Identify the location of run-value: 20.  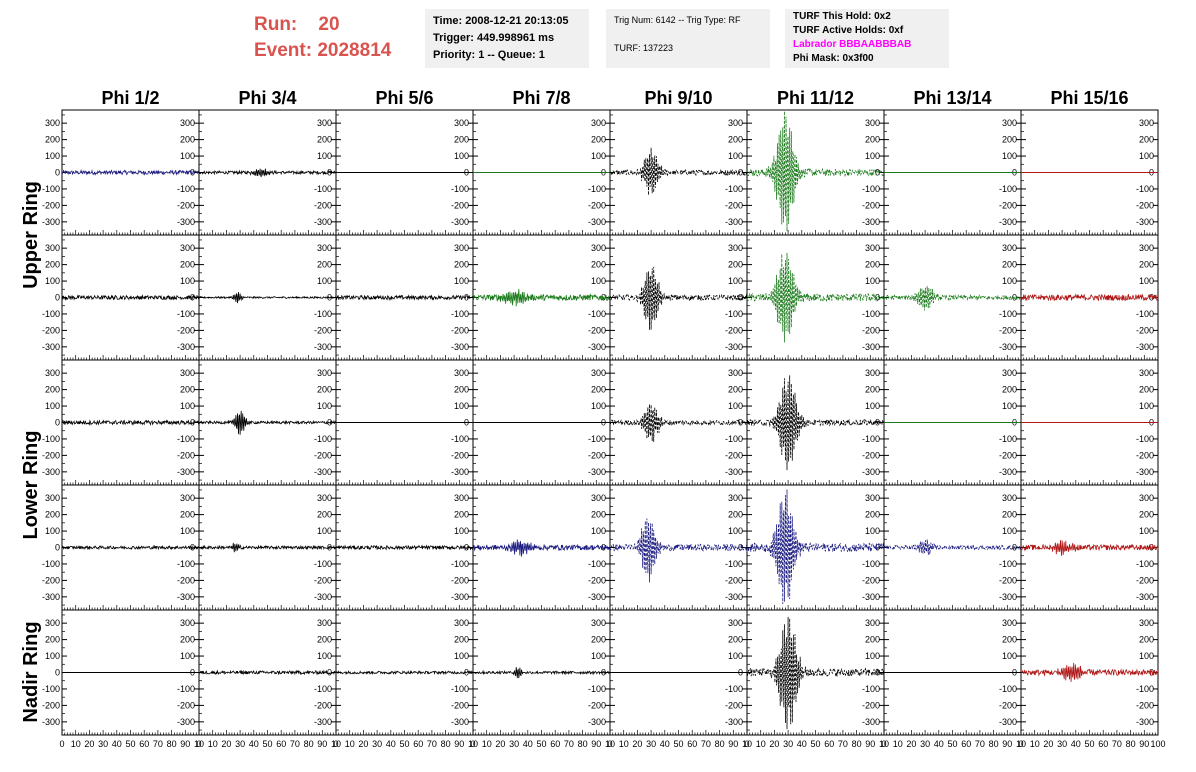
(329, 24).